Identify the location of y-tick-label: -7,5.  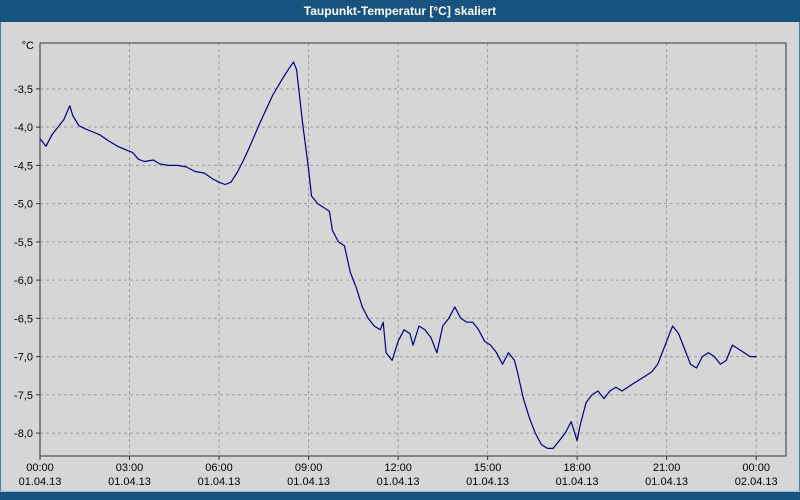
(23, 396).